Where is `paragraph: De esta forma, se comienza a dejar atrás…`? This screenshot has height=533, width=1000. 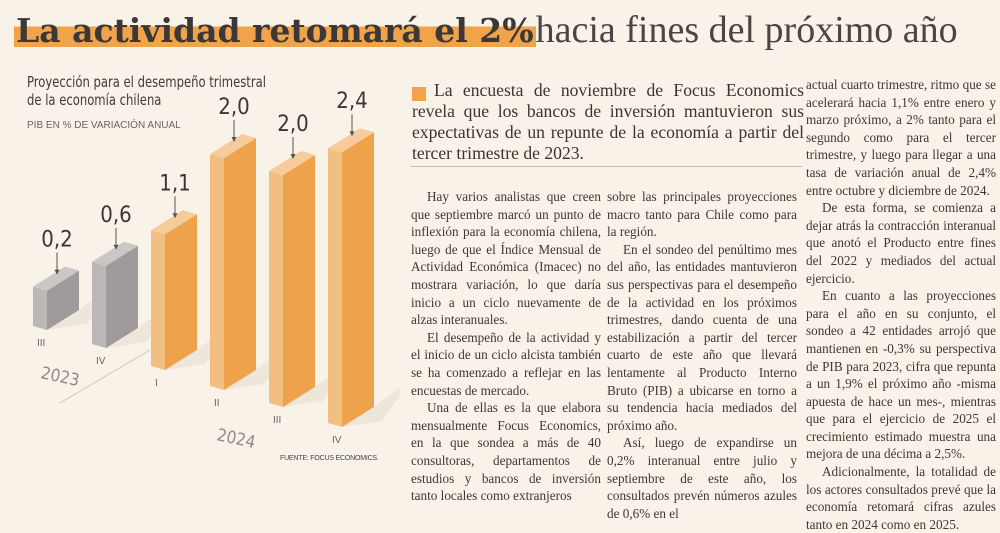 paragraph: De esta forma, se comienza a dejar atrás… is located at coordinates (901, 243).